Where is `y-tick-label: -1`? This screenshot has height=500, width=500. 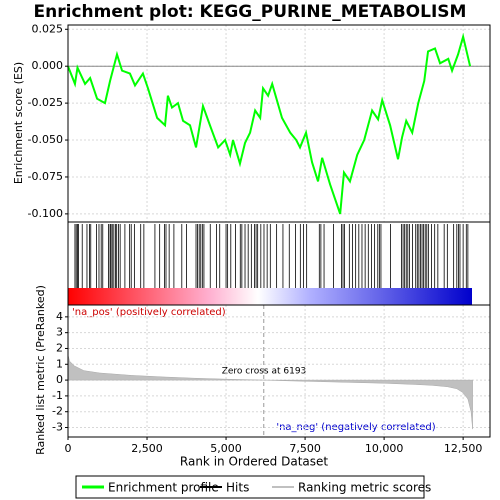
y-tick-label: -1 is located at coordinates (57, 395).